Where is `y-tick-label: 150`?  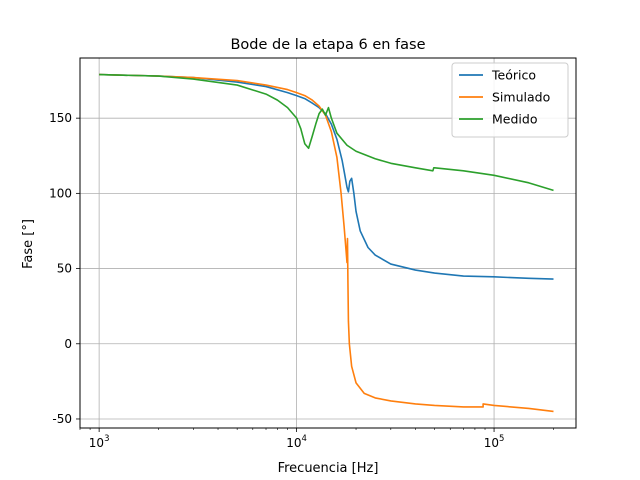 y-tick-label: 150 is located at coordinates (60, 118).